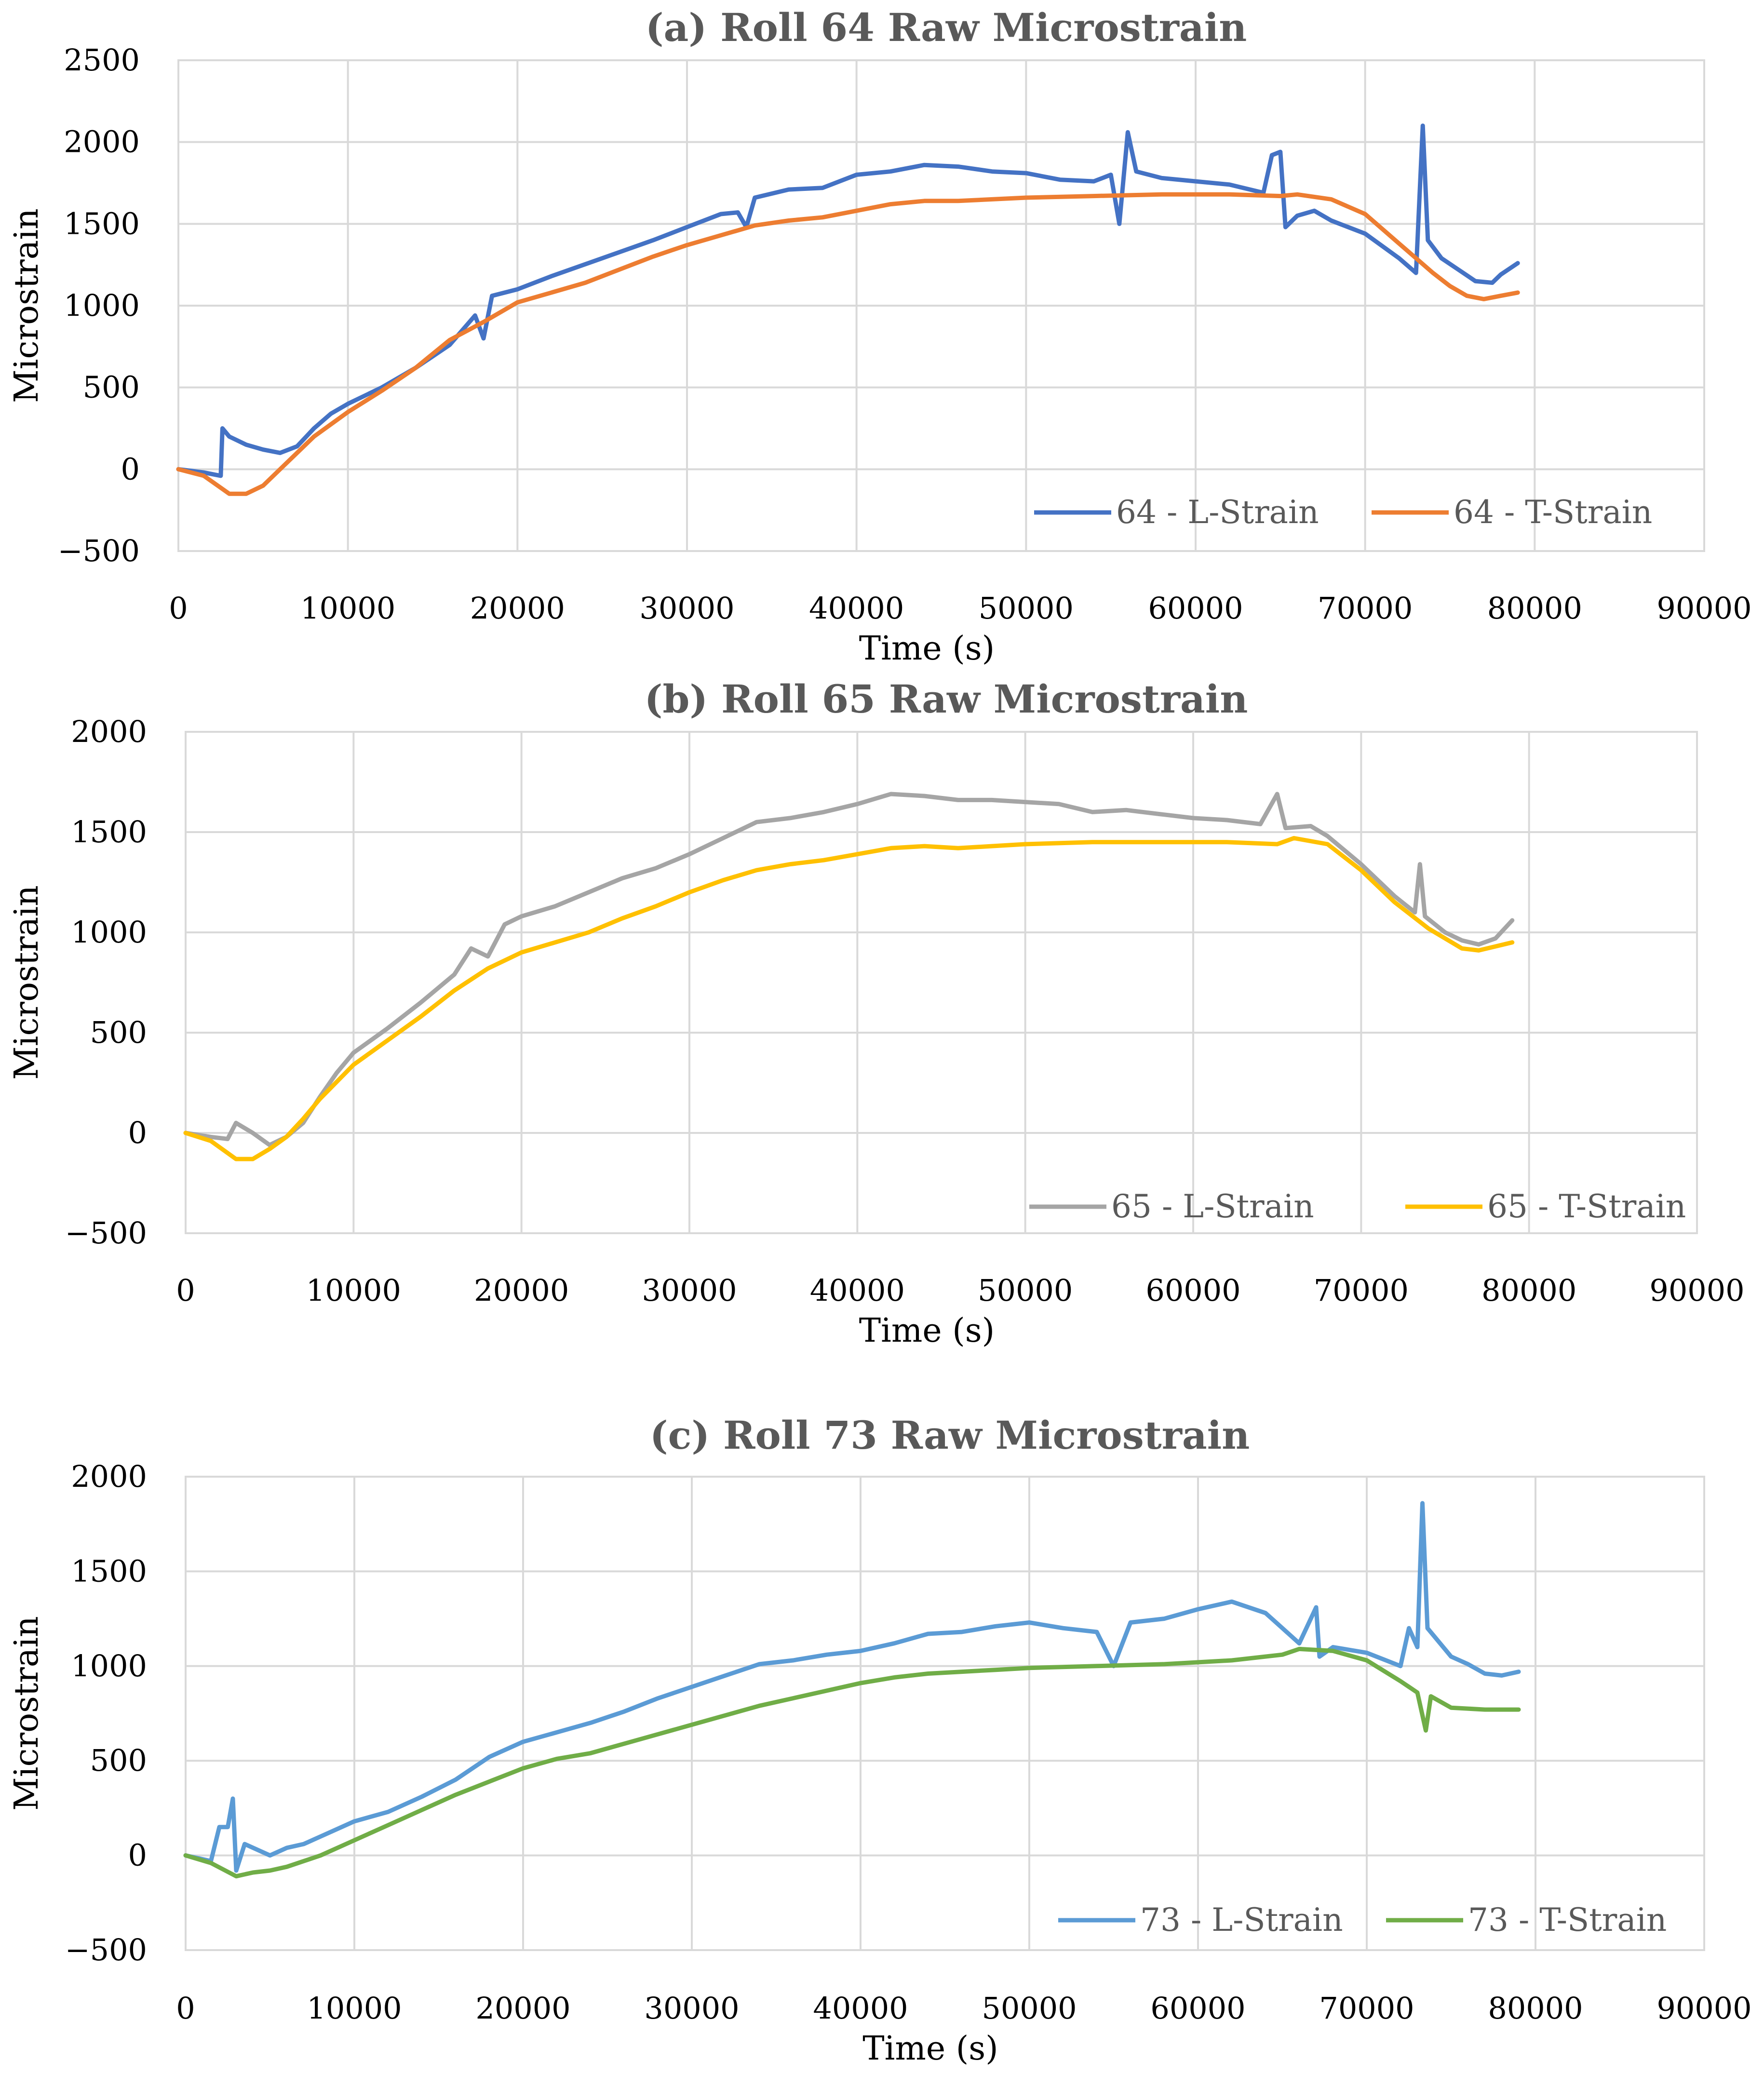 The image size is (1764, 2074). Describe the element at coordinates (1217, 512) in the screenshot. I see `legend-label: 64 - L-Strain` at that location.